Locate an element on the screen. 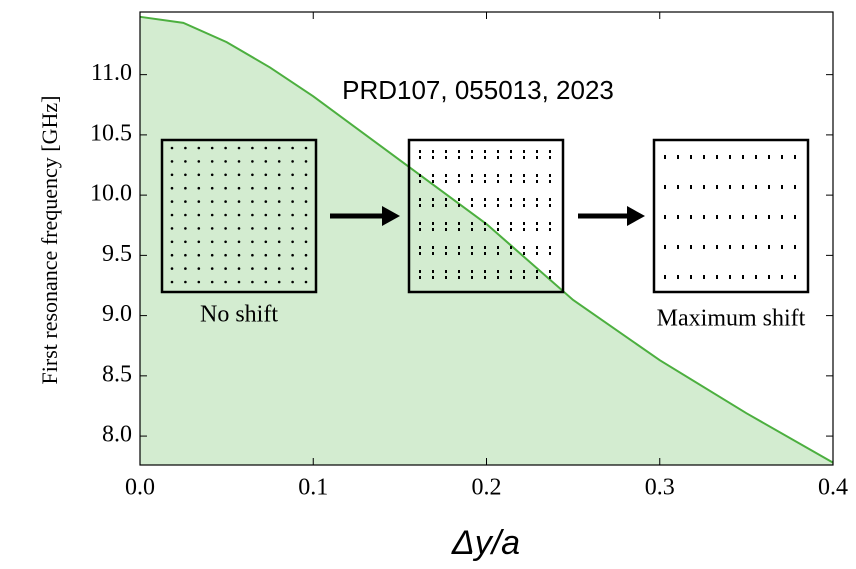 This screenshot has width=856, height=569. y-tick-label: 8.0 is located at coordinates (117, 435).